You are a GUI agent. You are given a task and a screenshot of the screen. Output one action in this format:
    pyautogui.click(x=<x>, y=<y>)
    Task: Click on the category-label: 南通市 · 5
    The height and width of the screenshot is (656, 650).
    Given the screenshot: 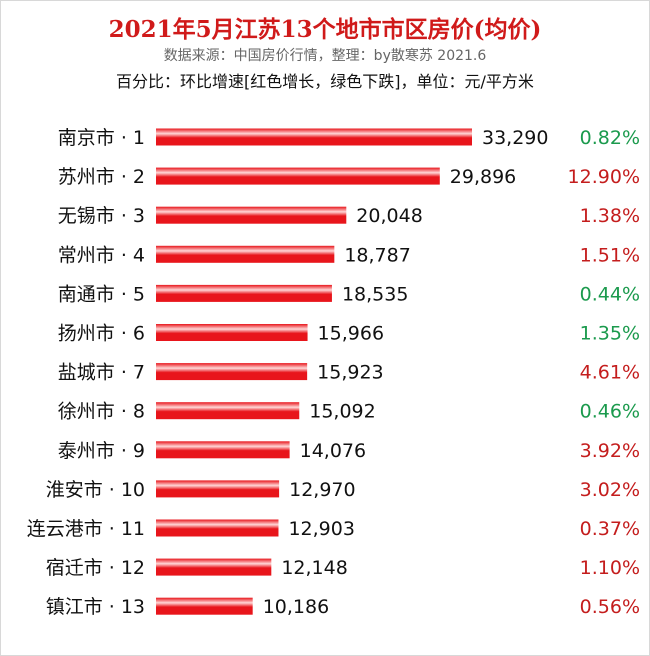 What is the action you would take?
    pyautogui.click(x=101, y=294)
    